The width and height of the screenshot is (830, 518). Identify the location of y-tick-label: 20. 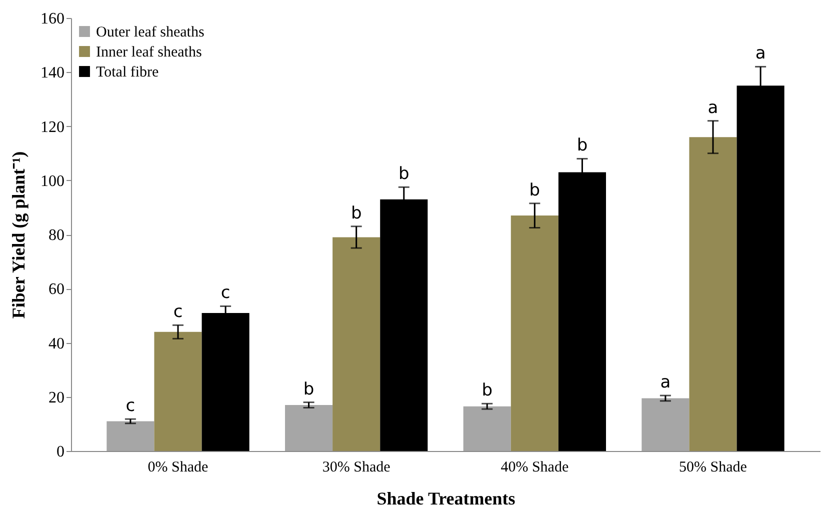
(56, 397).